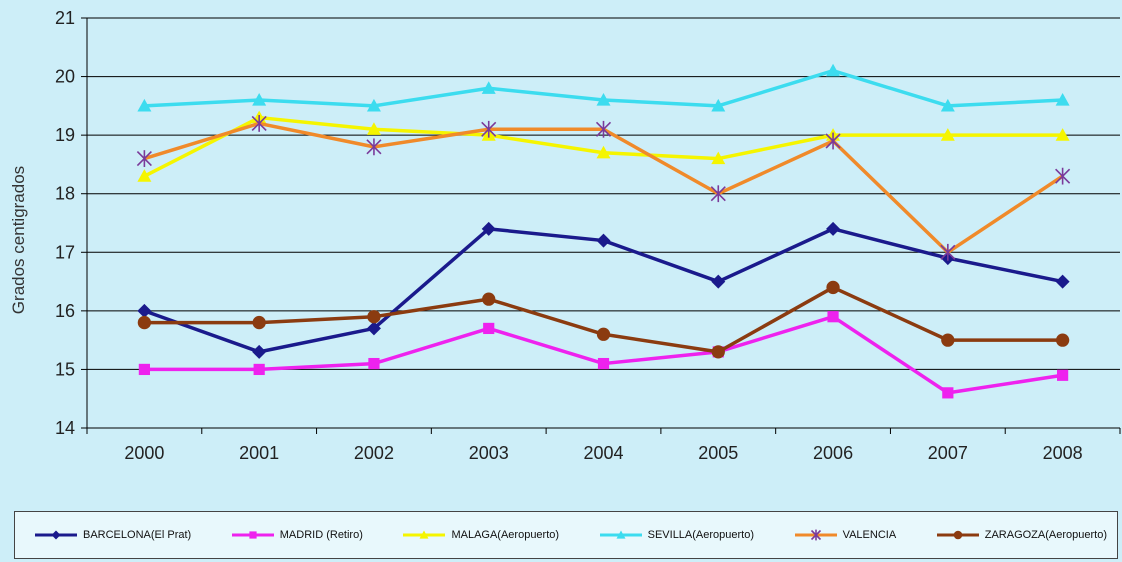  I want to click on x-tick-label: 2008, so click(1063, 453).